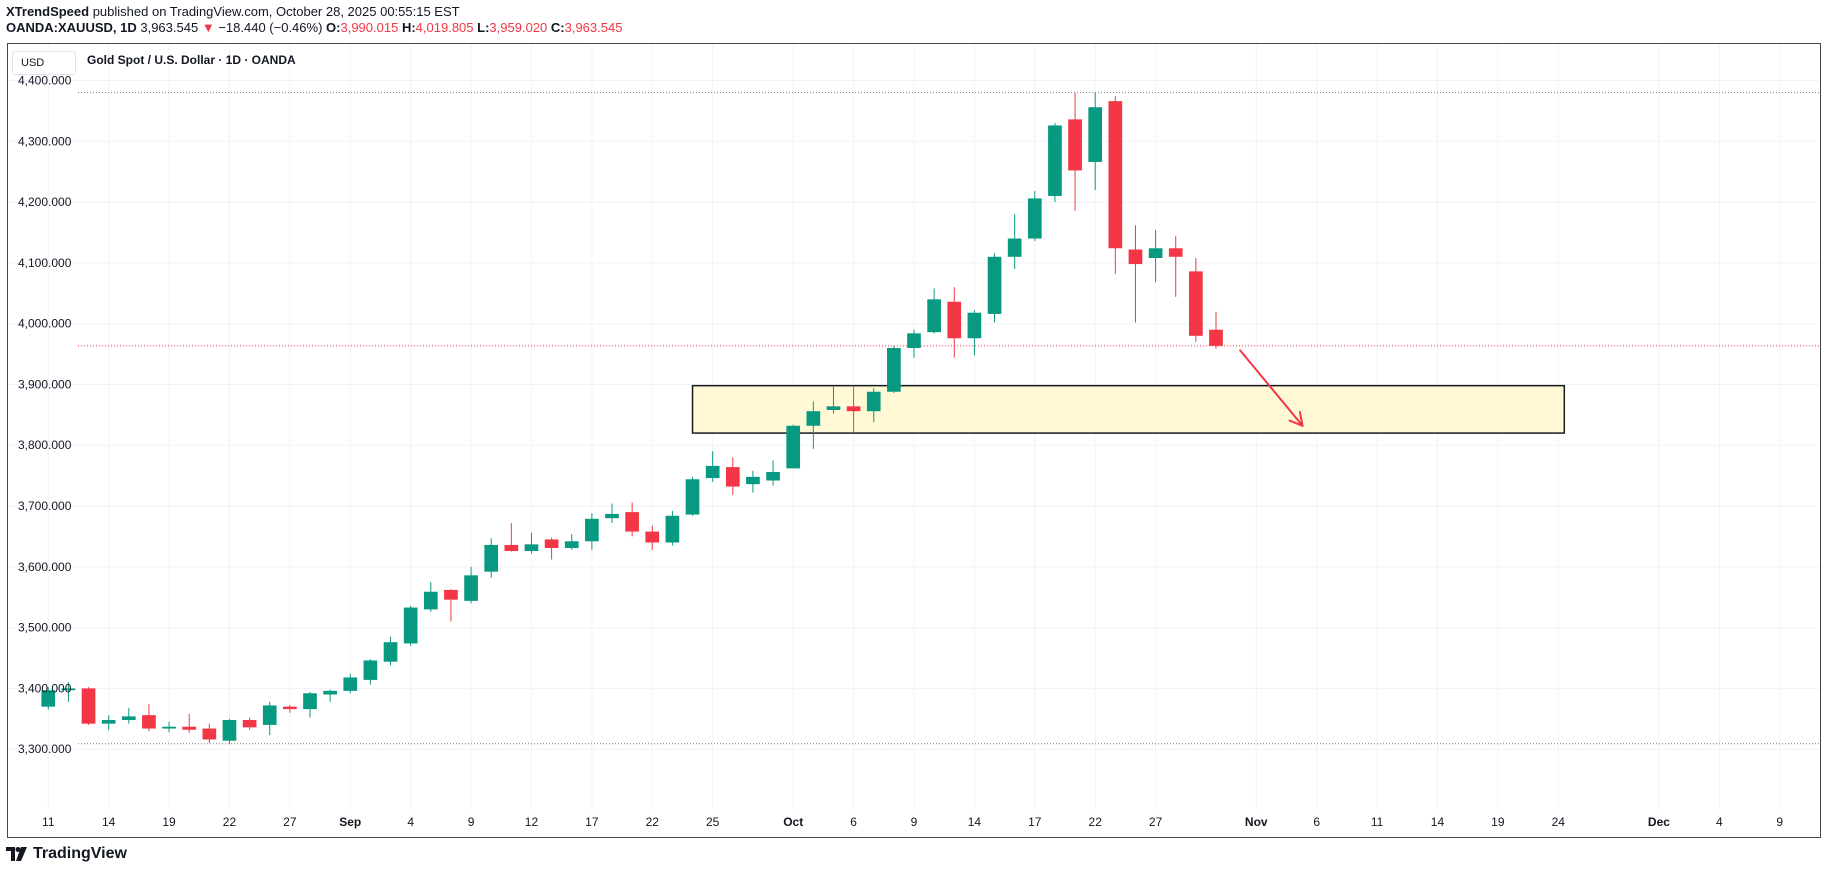 This screenshot has width=1829, height=873. What do you see at coordinates (410, 822) in the screenshot?
I see `x-tick-label: 4` at bounding box center [410, 822].